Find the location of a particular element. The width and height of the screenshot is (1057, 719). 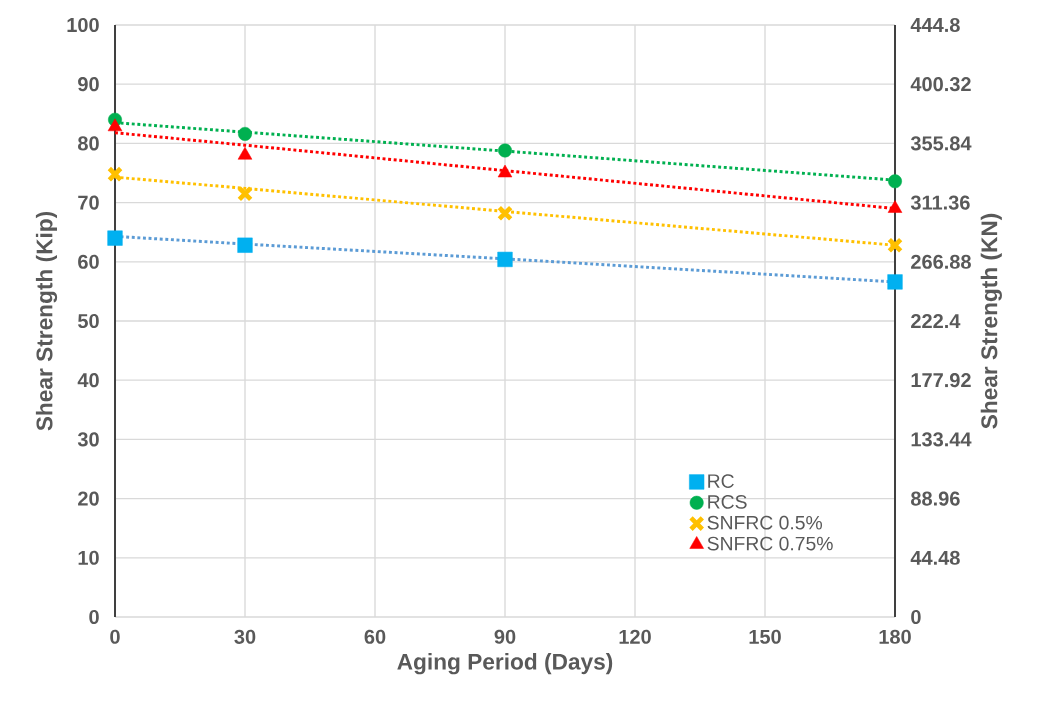

y2-tick-label: 444.8 is located at coordinates (935, 25).